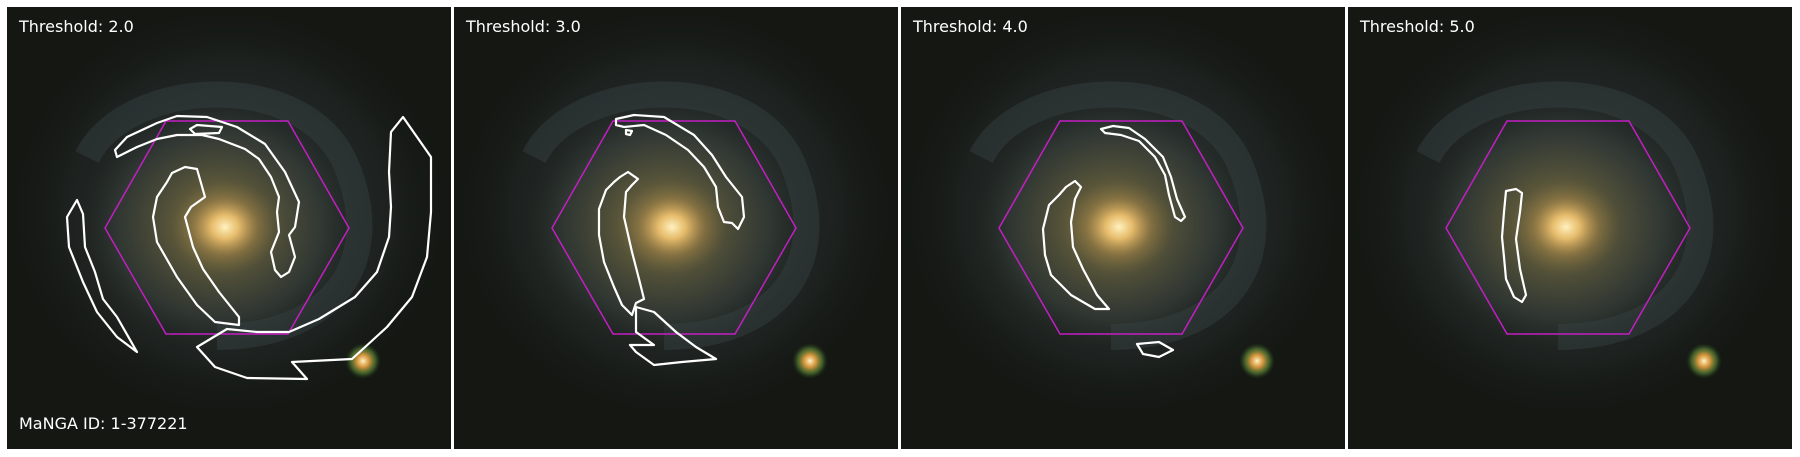  Describe the element at coordinates (76, 26) in the screenshot. I see `threshold-label: Threshold: 2.0` at that location.